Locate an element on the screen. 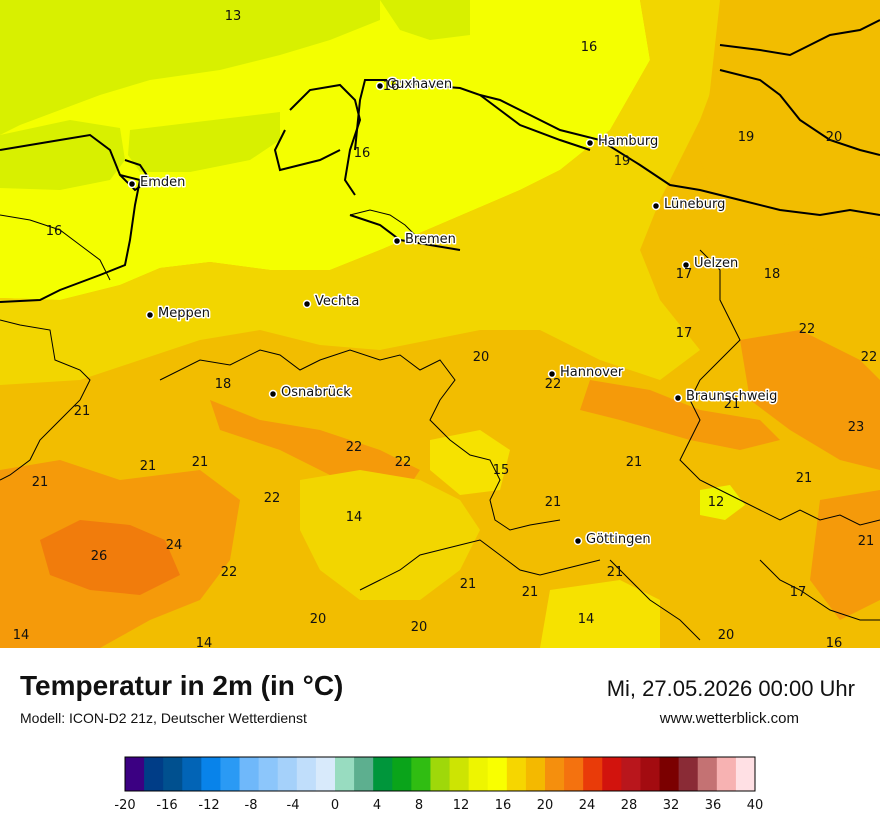 This screenshot has width=880, height=834. border-saxony-anhalt is located at coordinates (779, 387).